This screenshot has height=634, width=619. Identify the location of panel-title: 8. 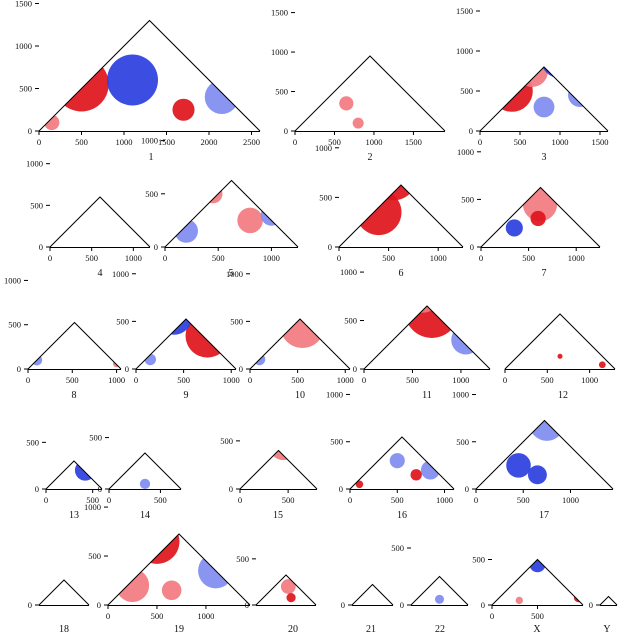
(74, 395).